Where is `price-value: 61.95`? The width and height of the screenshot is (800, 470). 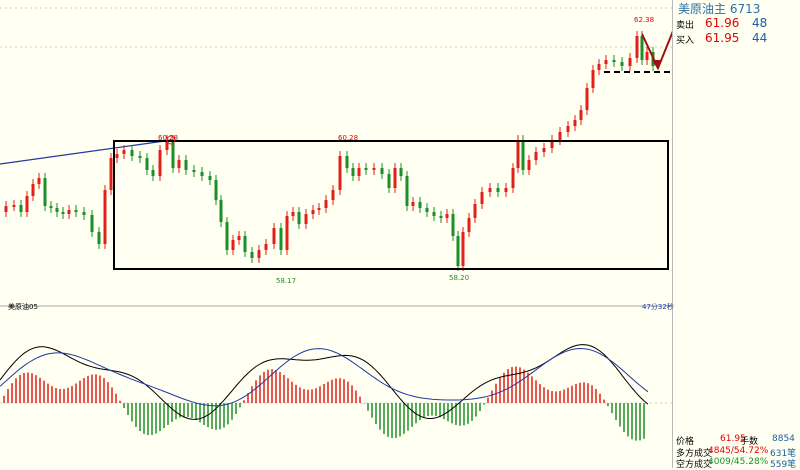
price-value: 61.95 is located at coordinates (733, 439).